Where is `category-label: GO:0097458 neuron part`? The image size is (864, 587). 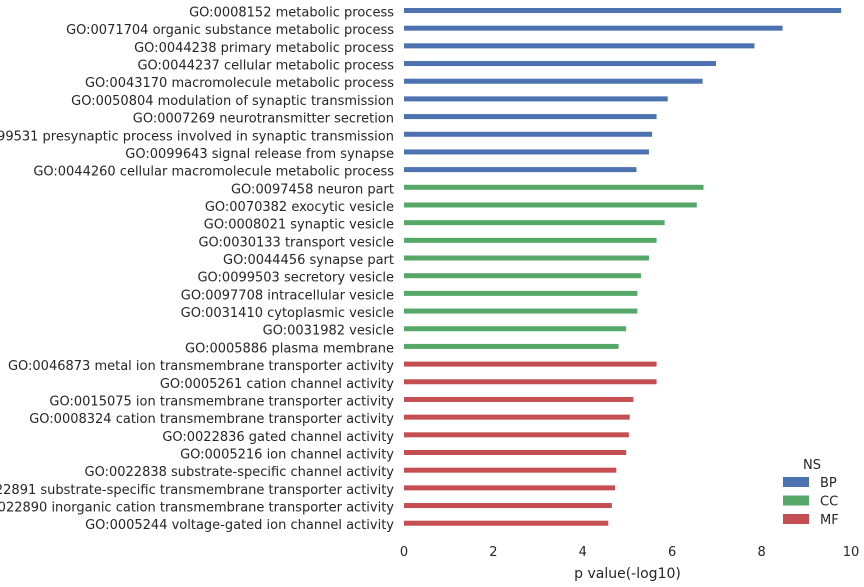
category-label: GO:0097458 neuron part is located at coordinates (312, 189).